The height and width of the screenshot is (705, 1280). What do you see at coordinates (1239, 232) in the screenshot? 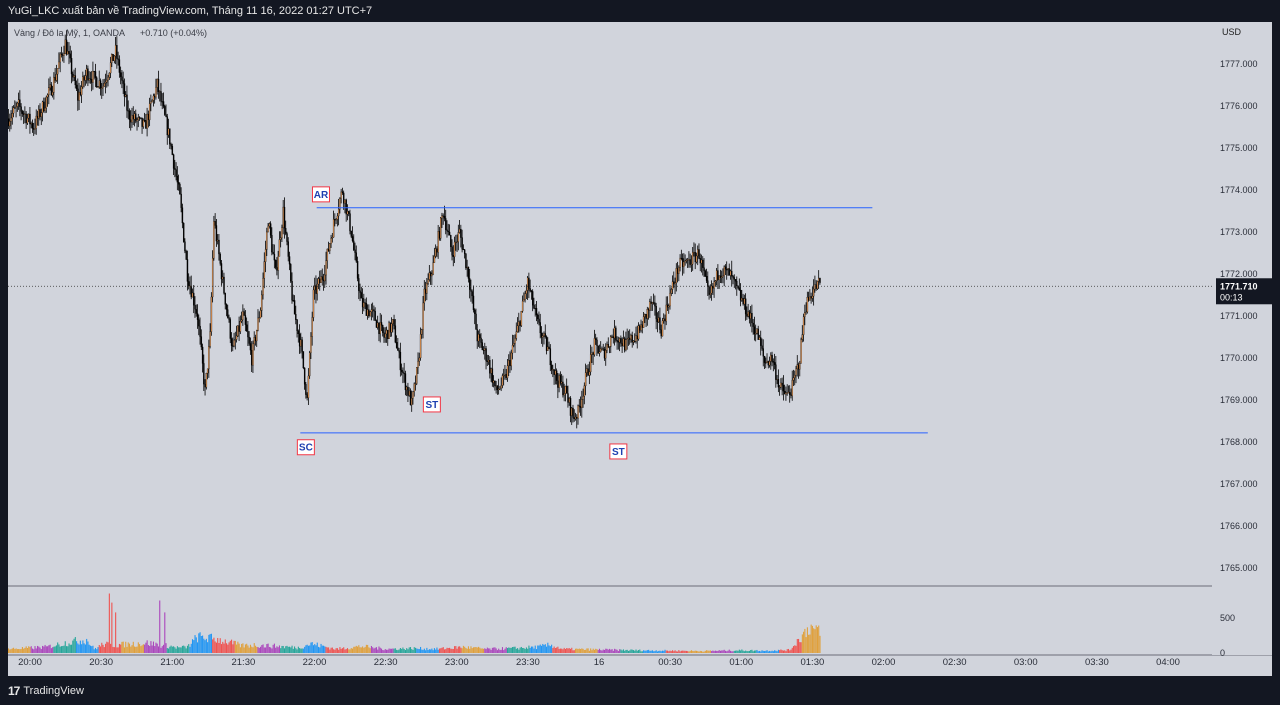
I see `price-tick-label: 1773.000` at bounding box center [1239, 232].